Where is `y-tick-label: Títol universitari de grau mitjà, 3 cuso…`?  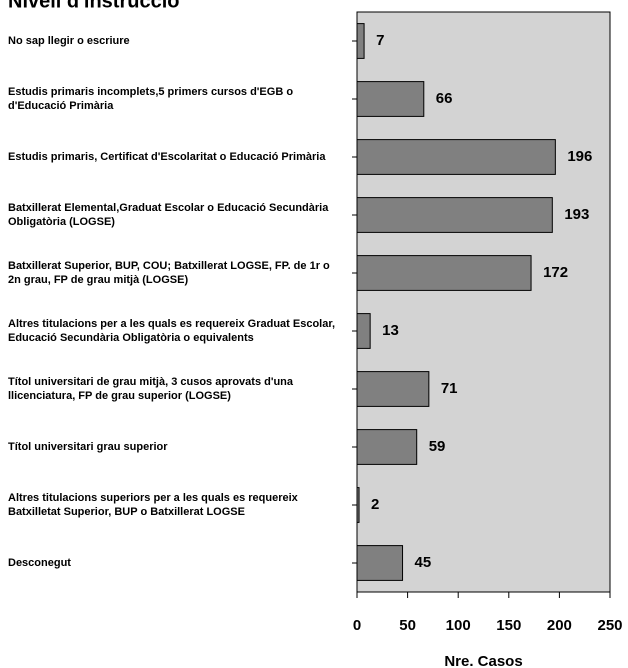
y-tick-label: Títol universitari de grau mitjà, 3 cuso… is located at coordinates (151, 389).